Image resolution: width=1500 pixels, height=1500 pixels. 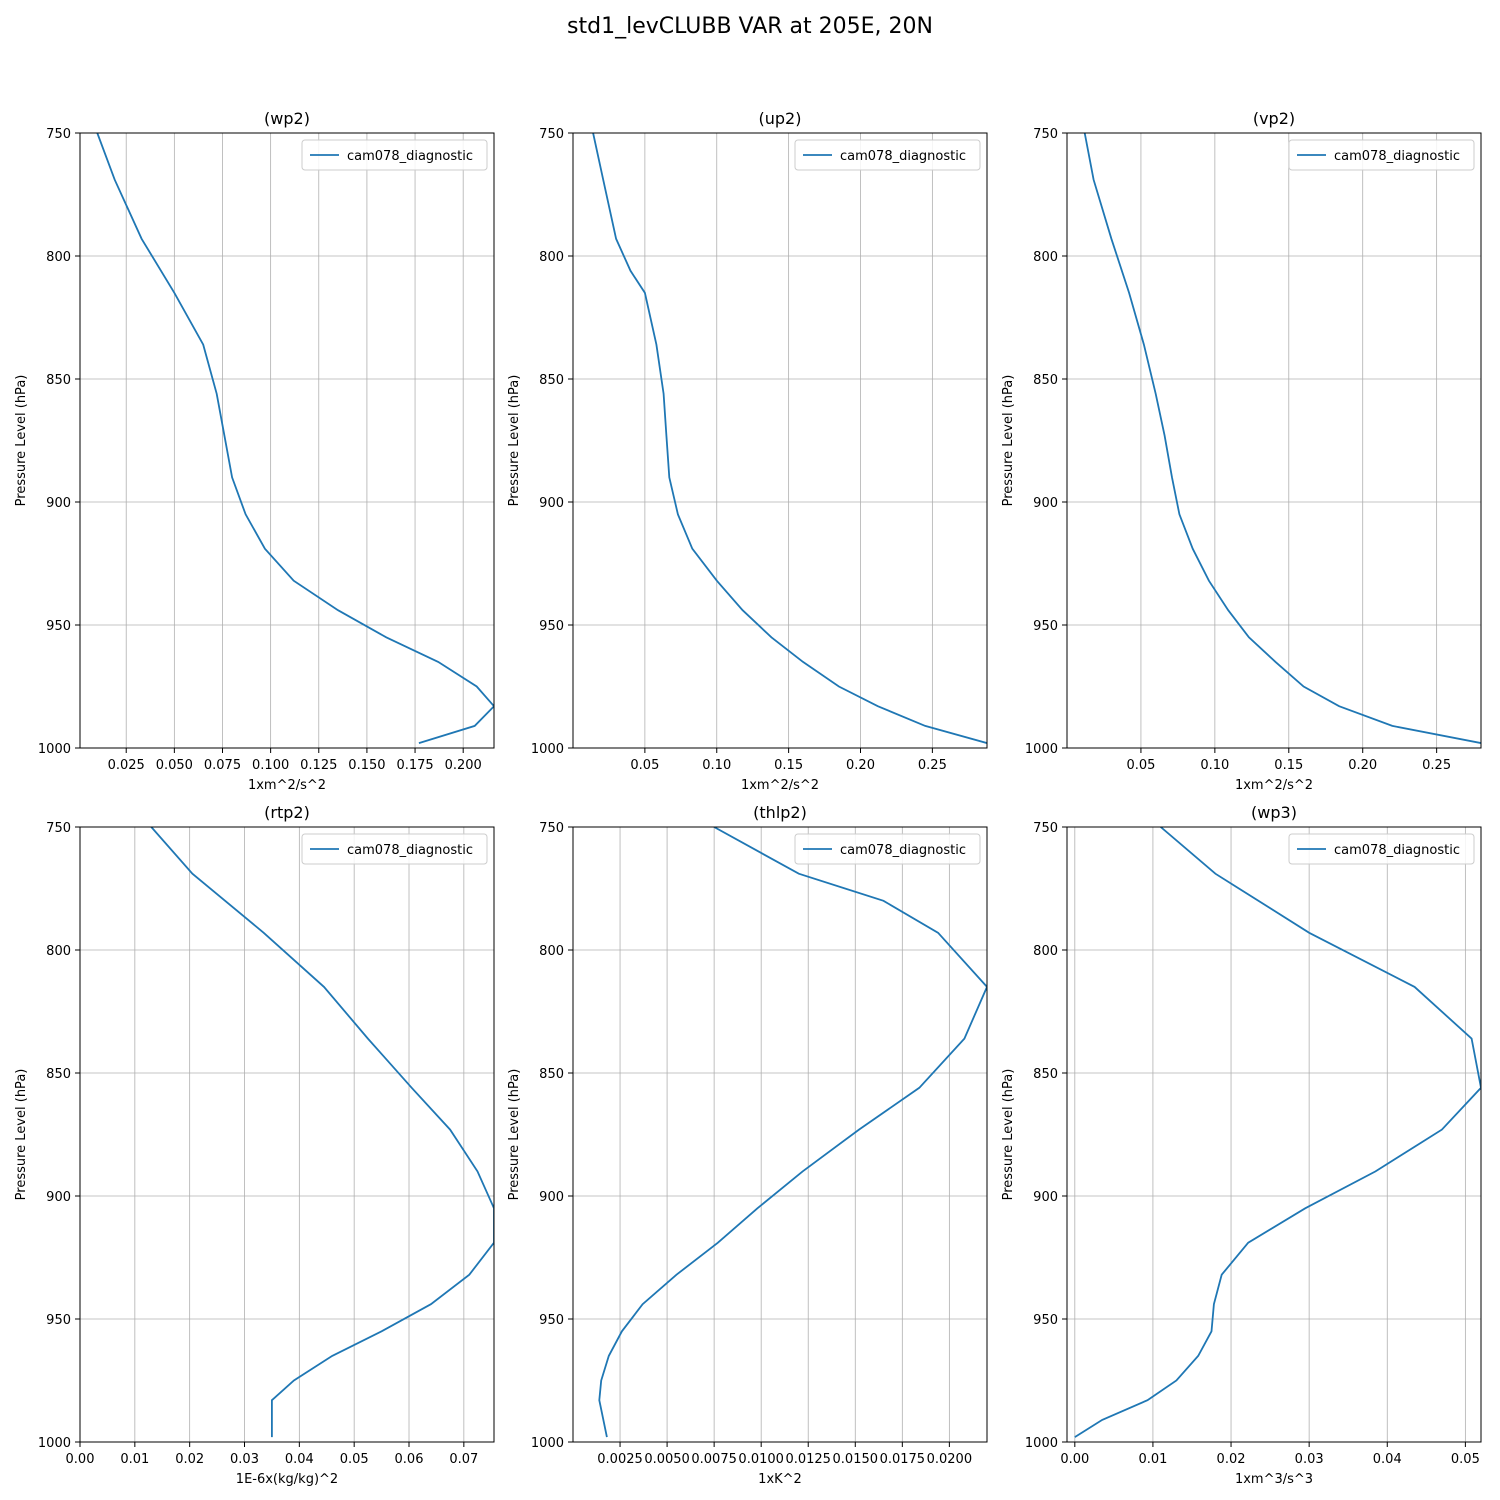 I want to click on subplot-title: (up2), so click(x=780, y=118).